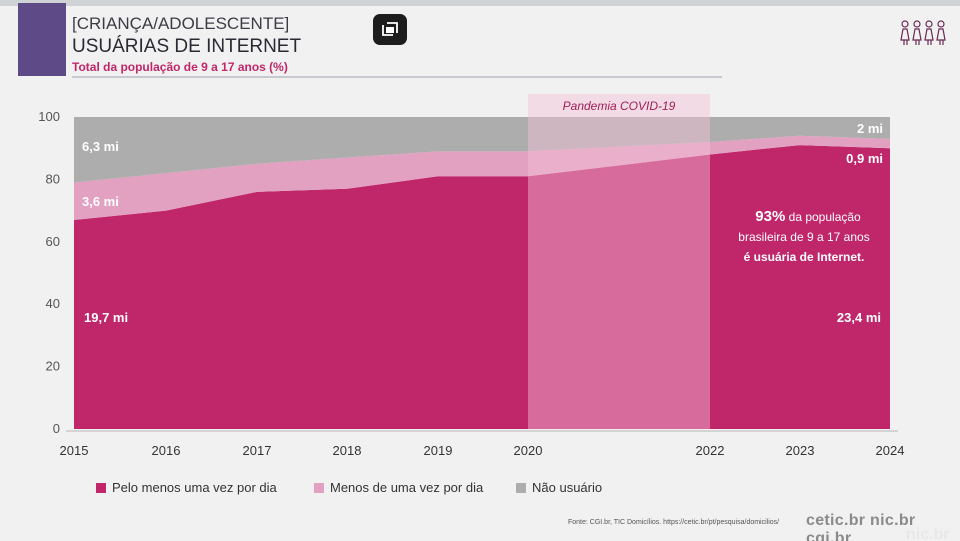 This screenshot has height=541, width=960. I want to click on pandemic-shading, so click(619, 261).